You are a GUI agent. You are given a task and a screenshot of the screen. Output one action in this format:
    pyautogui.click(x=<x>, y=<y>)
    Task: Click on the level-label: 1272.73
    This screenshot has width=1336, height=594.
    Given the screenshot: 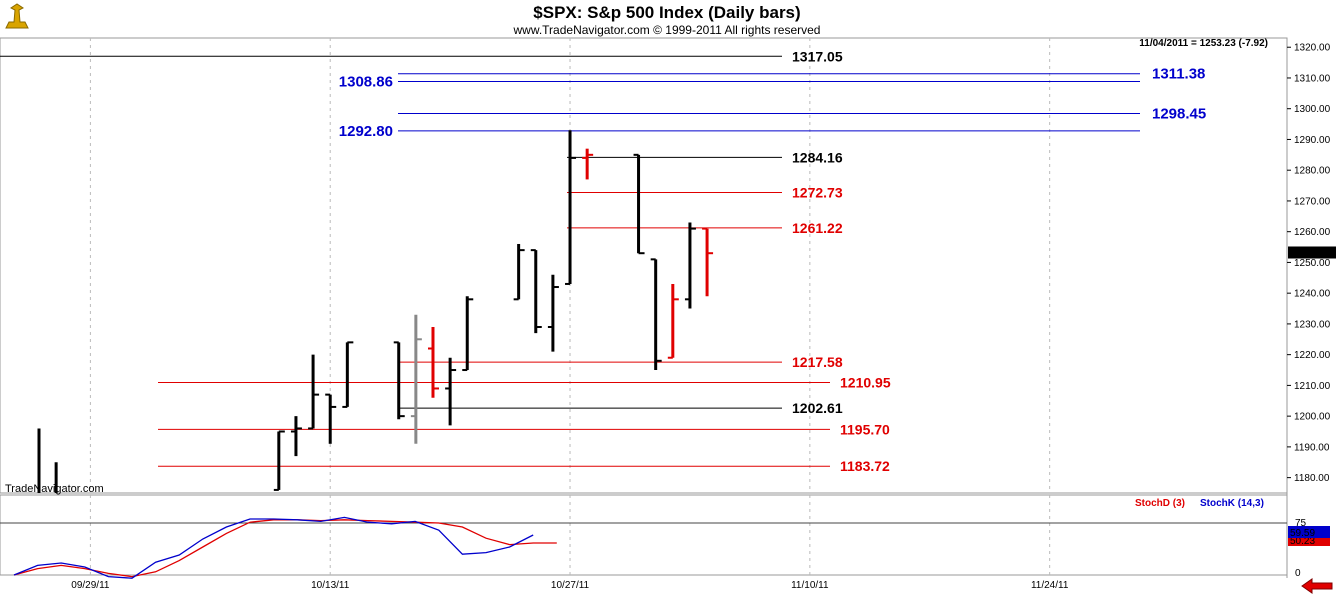 What is the action you would take?
    pyautogui.click(x=817, y=193)
    